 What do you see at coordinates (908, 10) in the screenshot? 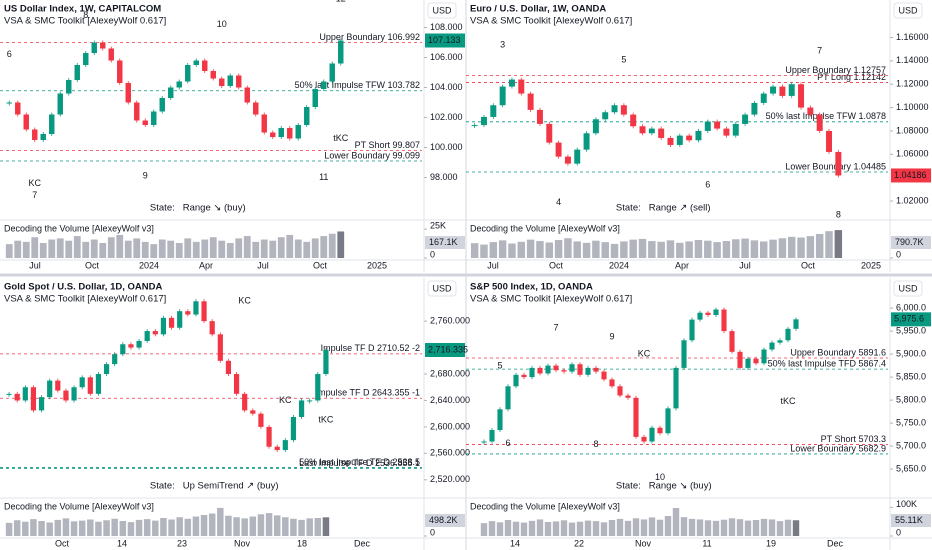
I see `currency: USD` at bounding box center [908, 10].